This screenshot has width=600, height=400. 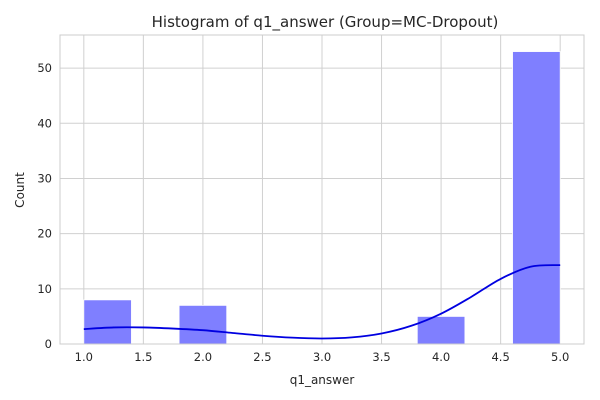 I want to click on x-tick-label: 2.5, so click(x=262, y=357).